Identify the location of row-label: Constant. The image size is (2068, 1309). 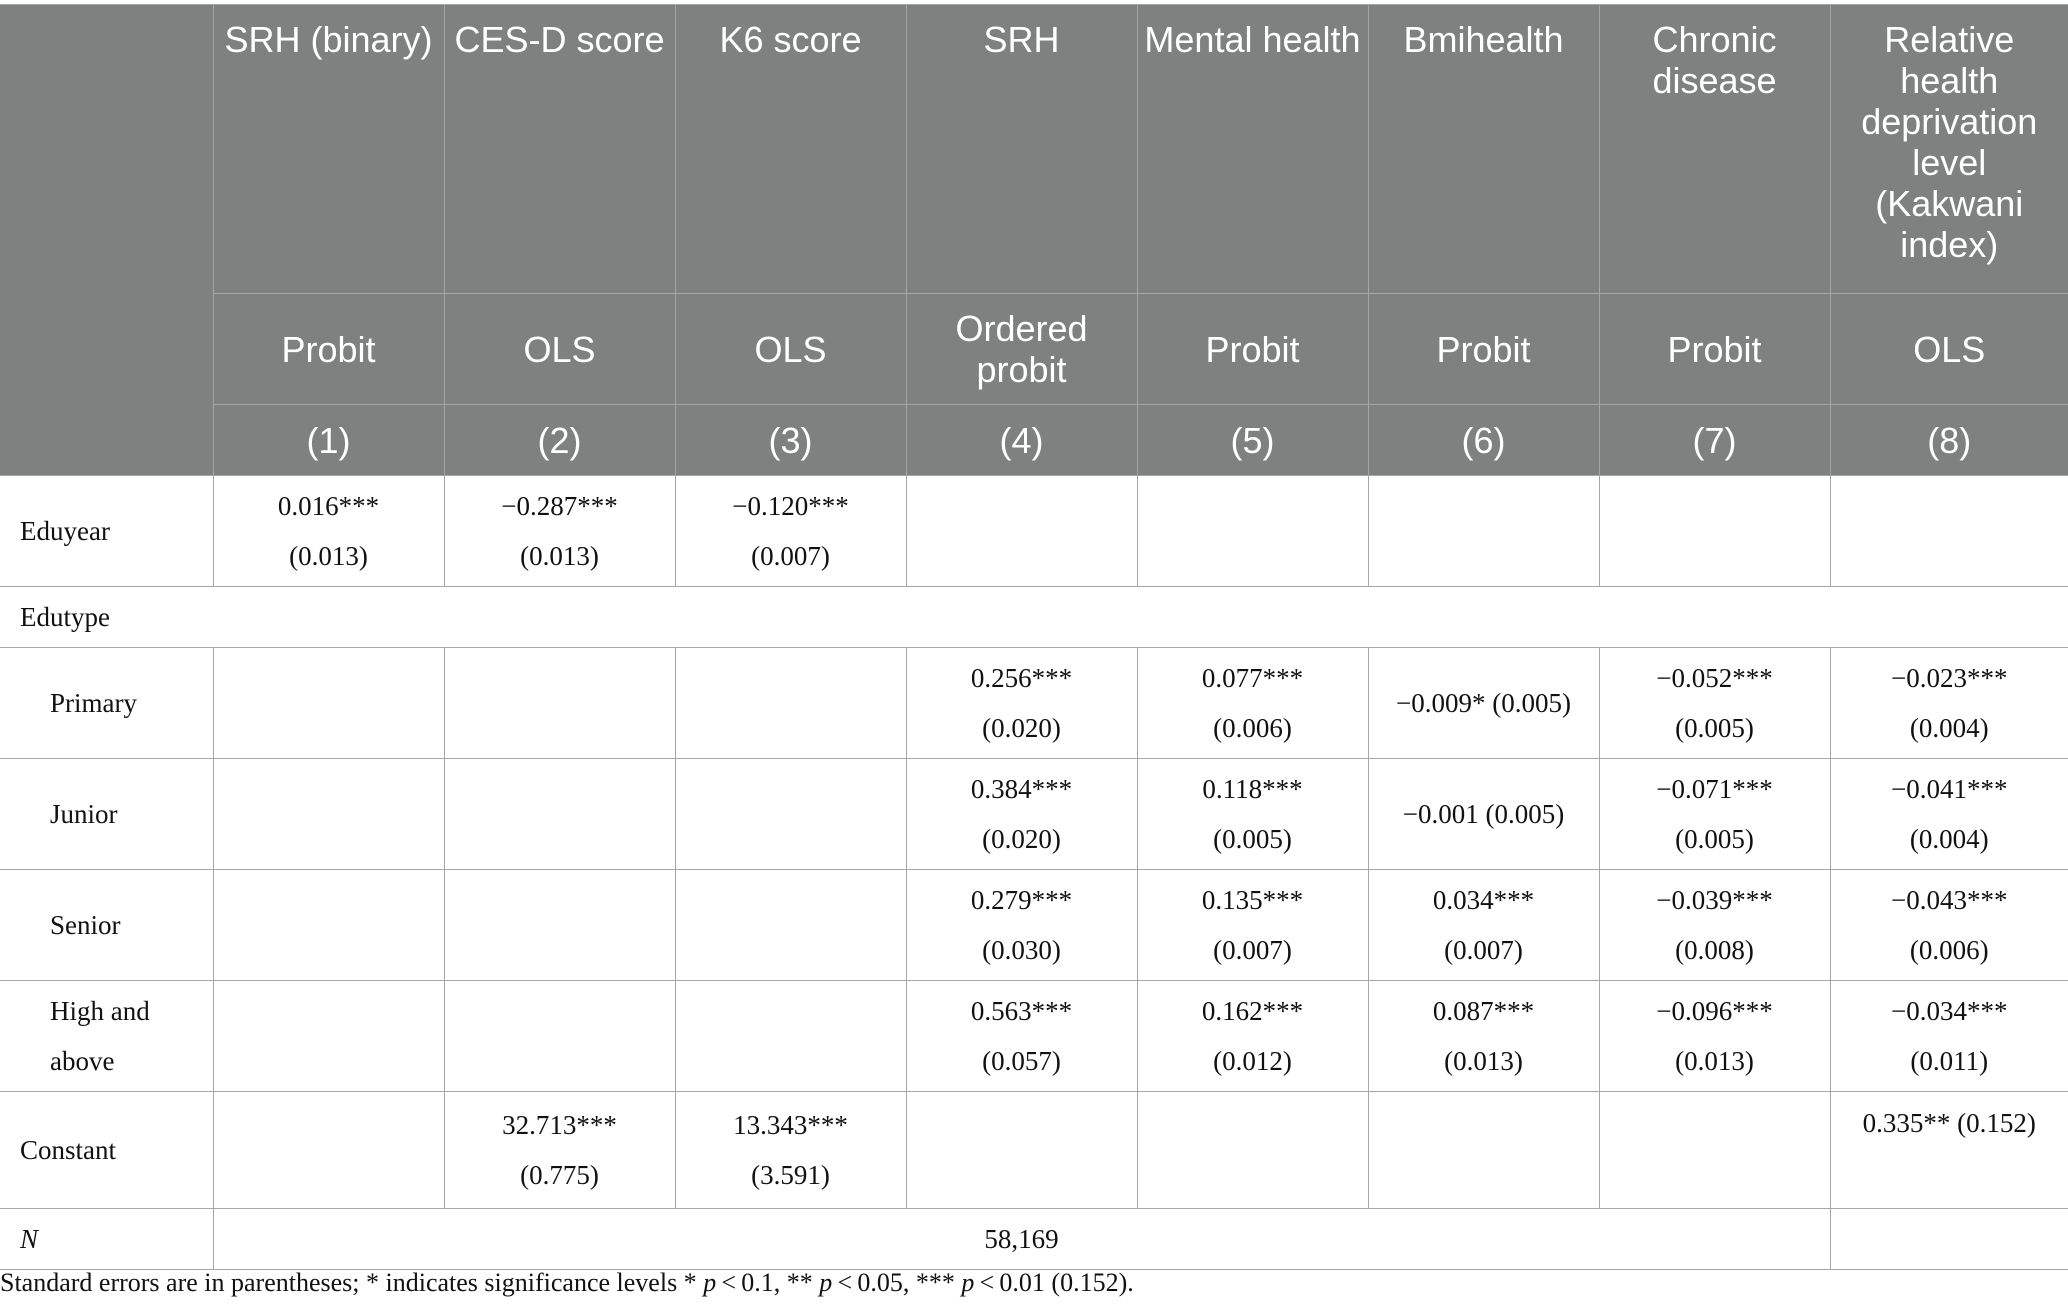
(107, 1150).